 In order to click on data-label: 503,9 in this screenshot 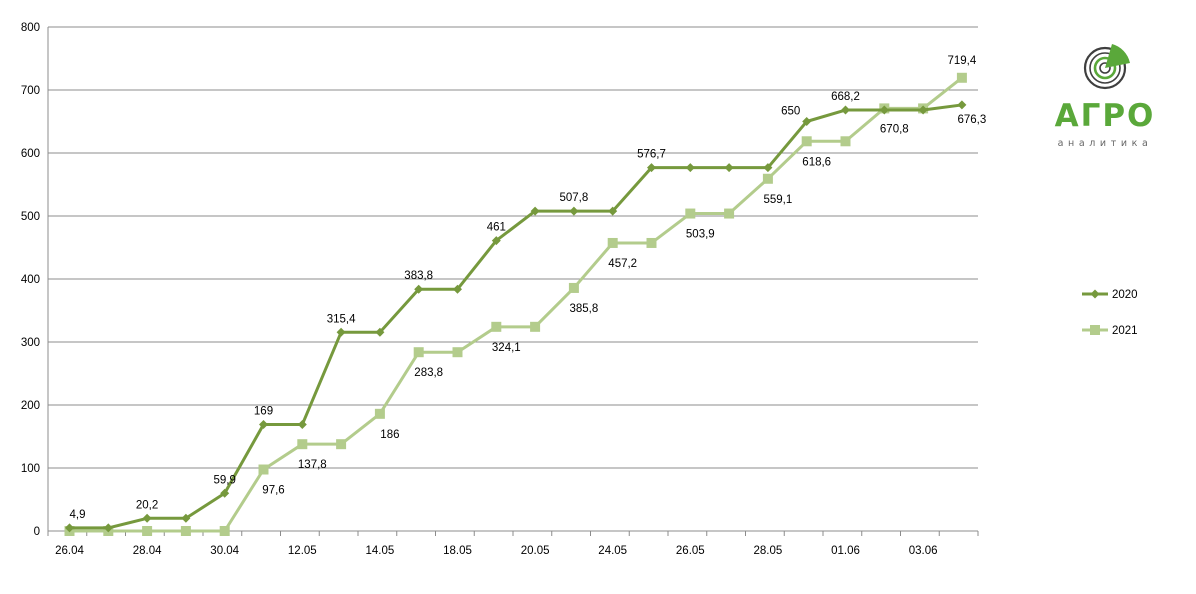, I will do `click(700, 235)`.